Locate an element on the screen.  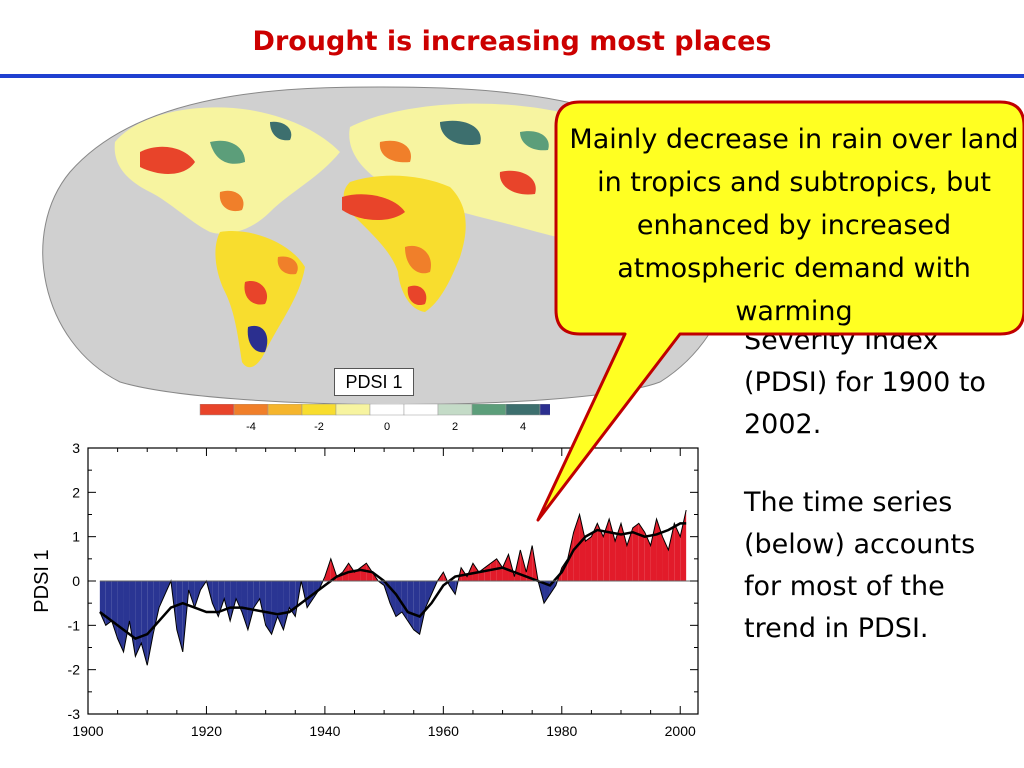
y-tick-label: -3 is located at coordinates (74, 714).